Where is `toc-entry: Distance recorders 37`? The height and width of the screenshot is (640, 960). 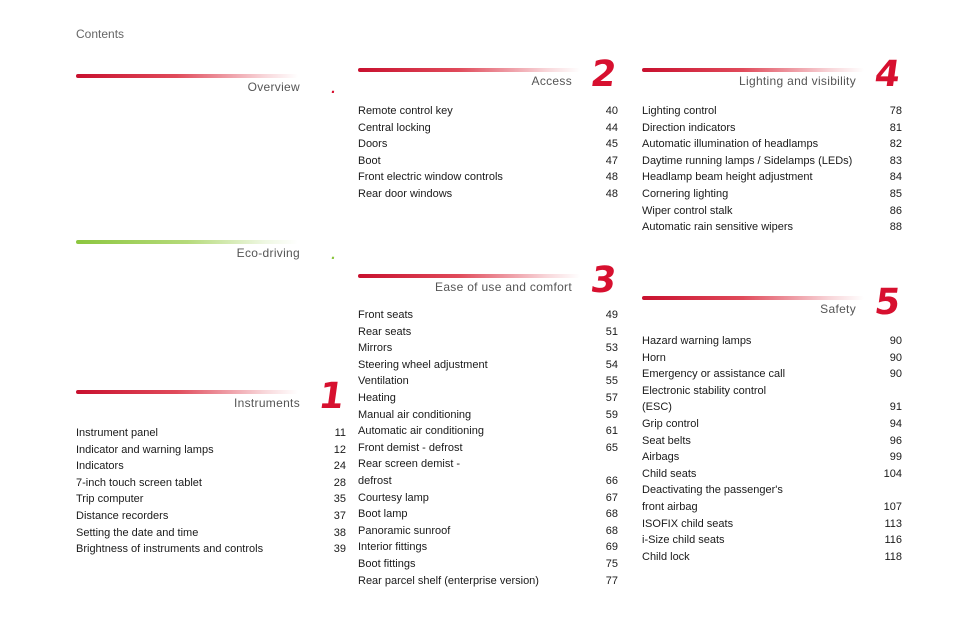 toc-entry: Distance recorders 37 is located at coordinates (211, 516).